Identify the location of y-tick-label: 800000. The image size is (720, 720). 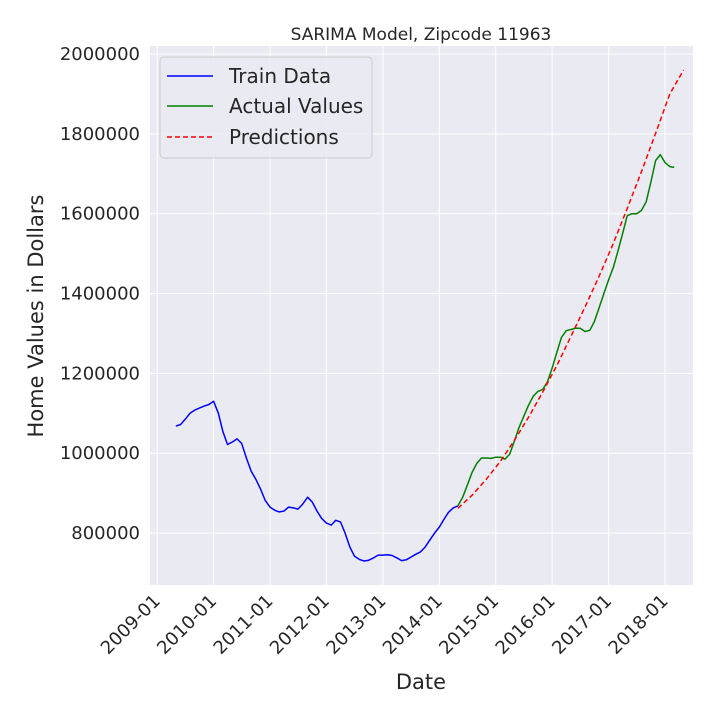
(105, 533).